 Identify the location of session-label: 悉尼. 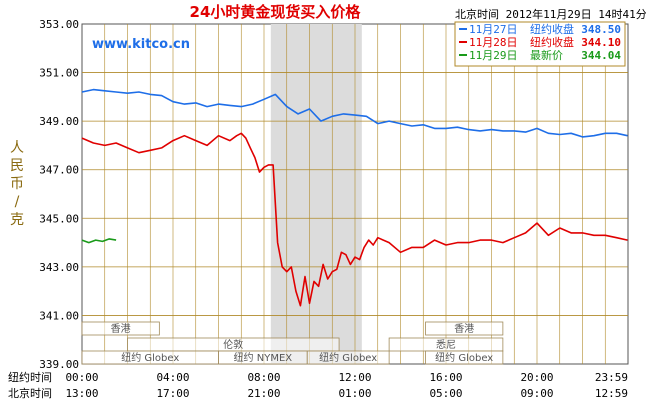
(446, 345).